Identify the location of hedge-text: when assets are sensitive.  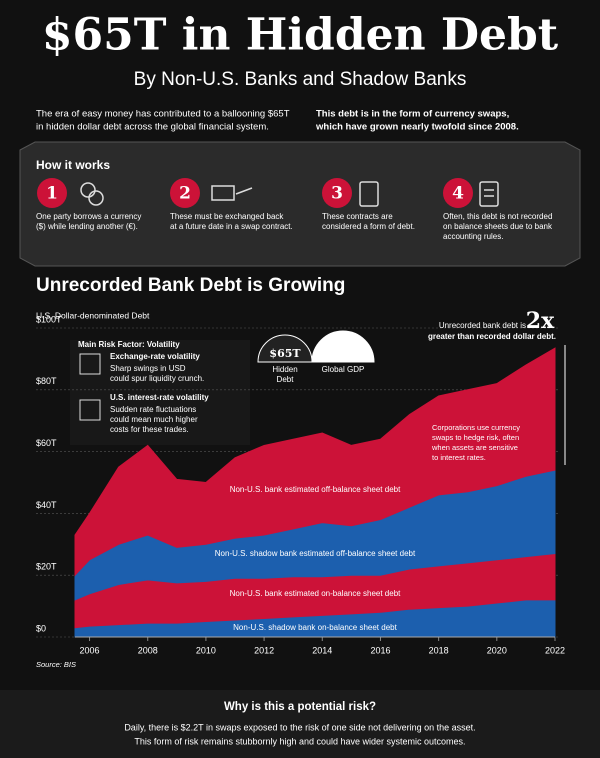
(474, 447).